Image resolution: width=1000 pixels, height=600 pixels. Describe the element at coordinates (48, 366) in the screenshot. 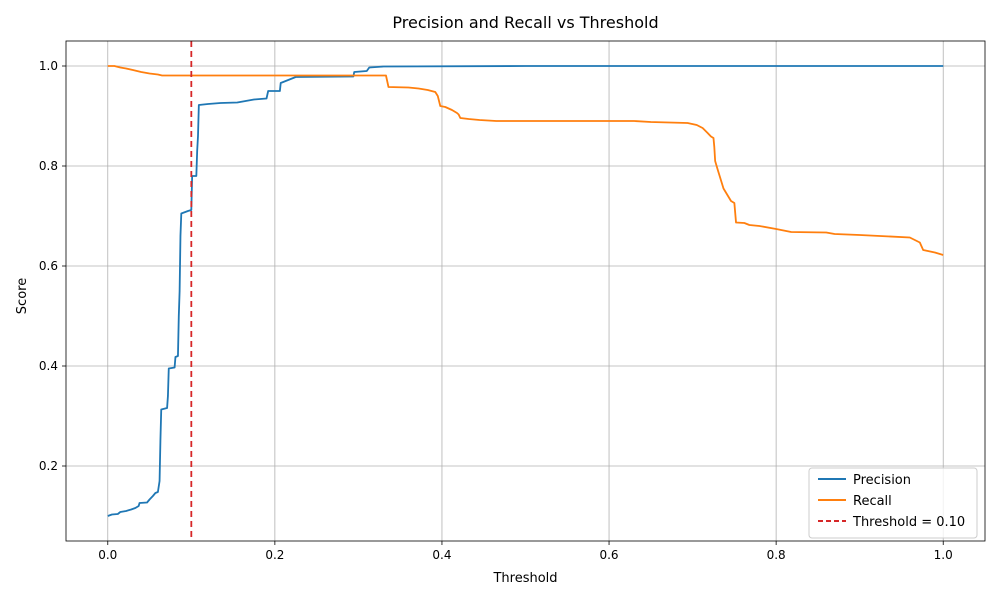

I see `y-tick-label-1: 0.4` at that location.